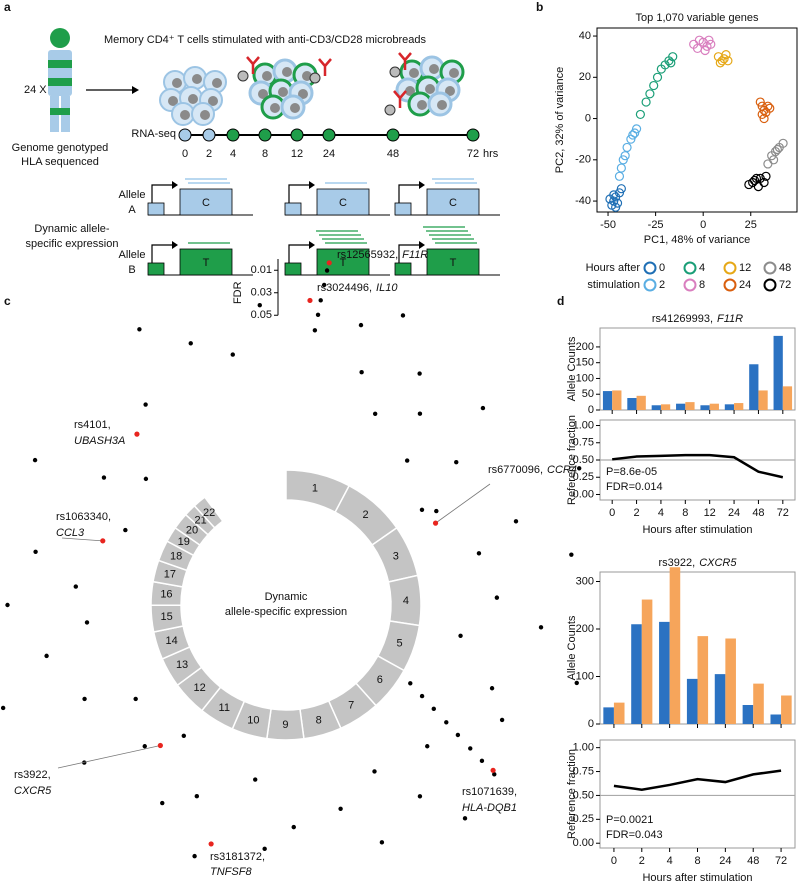 This screenshot has width=800, height=881. I want to click on gene-name: CXCR5, so click(718, 563).